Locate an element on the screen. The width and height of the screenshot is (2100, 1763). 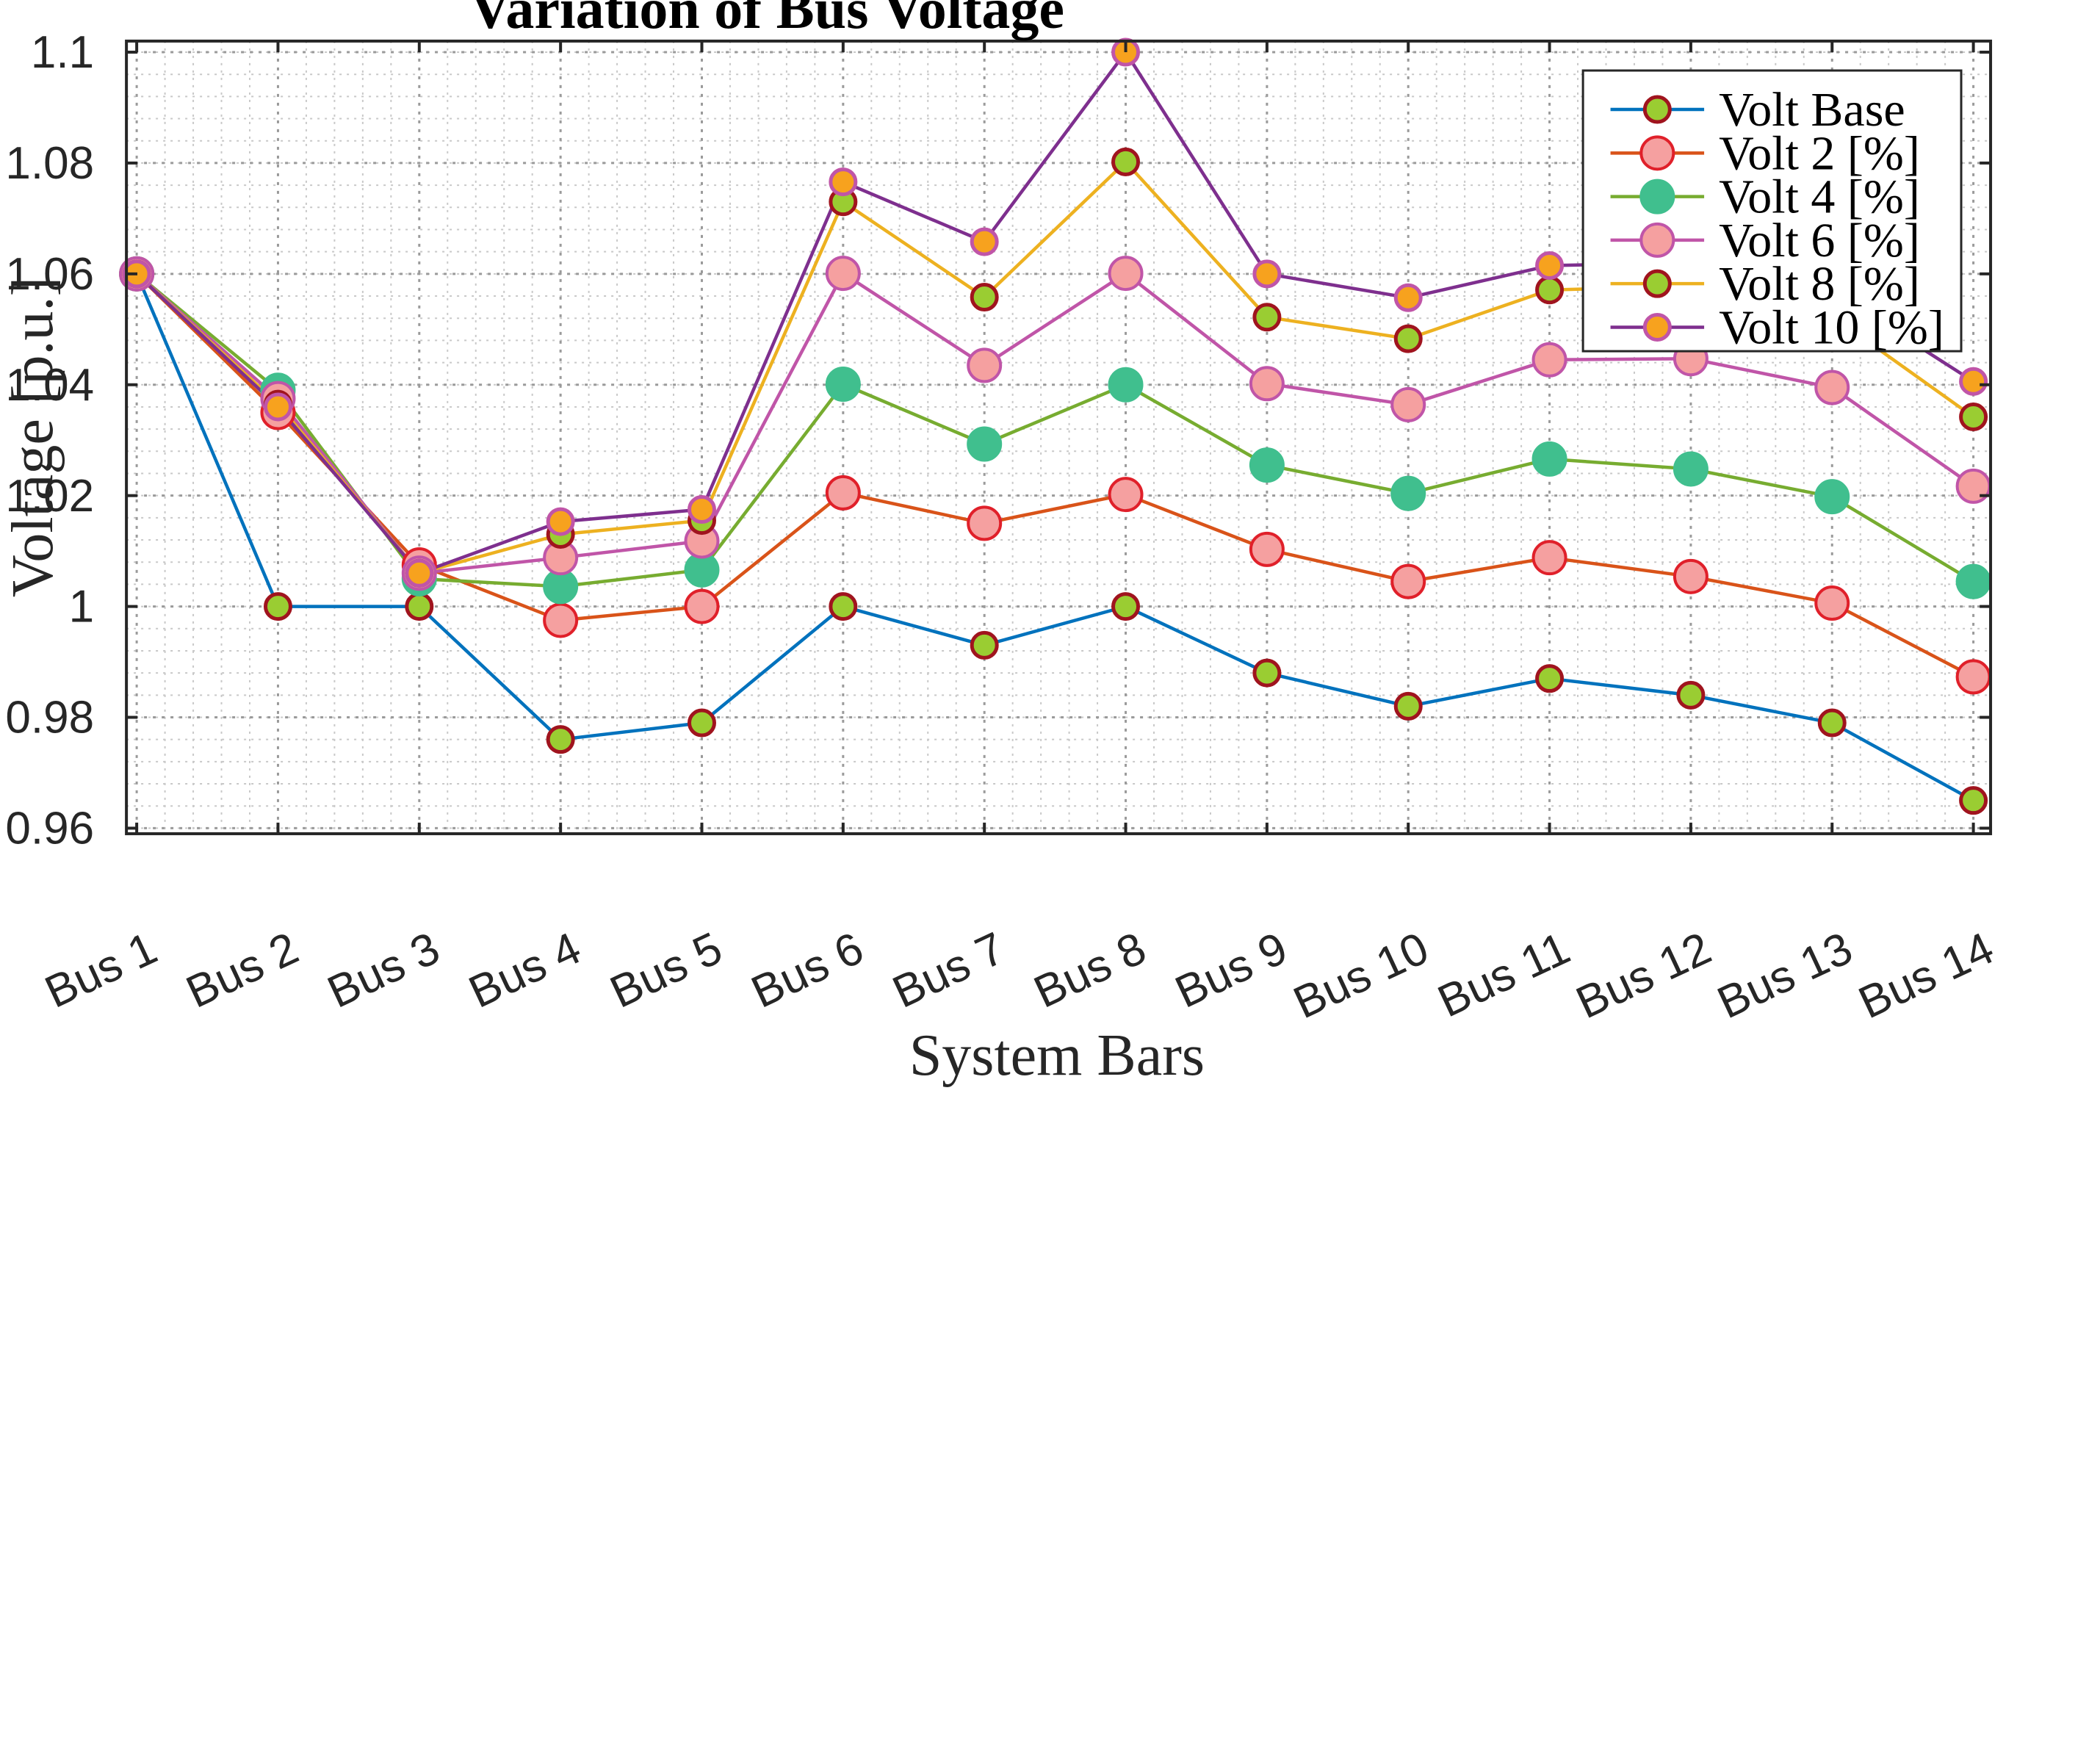
chart-title: Variation of Bus Voltage is located at coordinates (767, 20).